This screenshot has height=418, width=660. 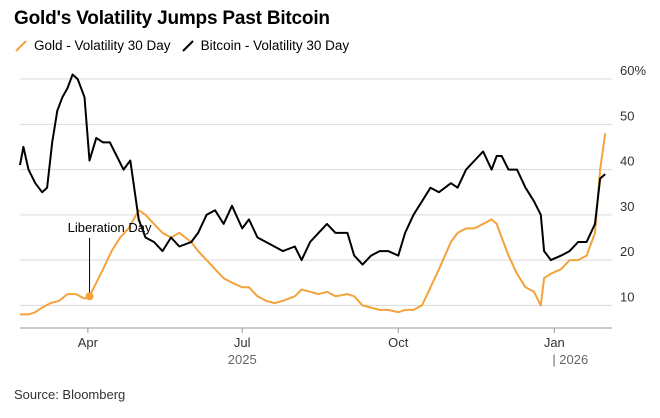 What do you see at coordinates (570, 359) in the screenshot?
I see `x-year-label: | 2026` at bounding box center [570, 359].